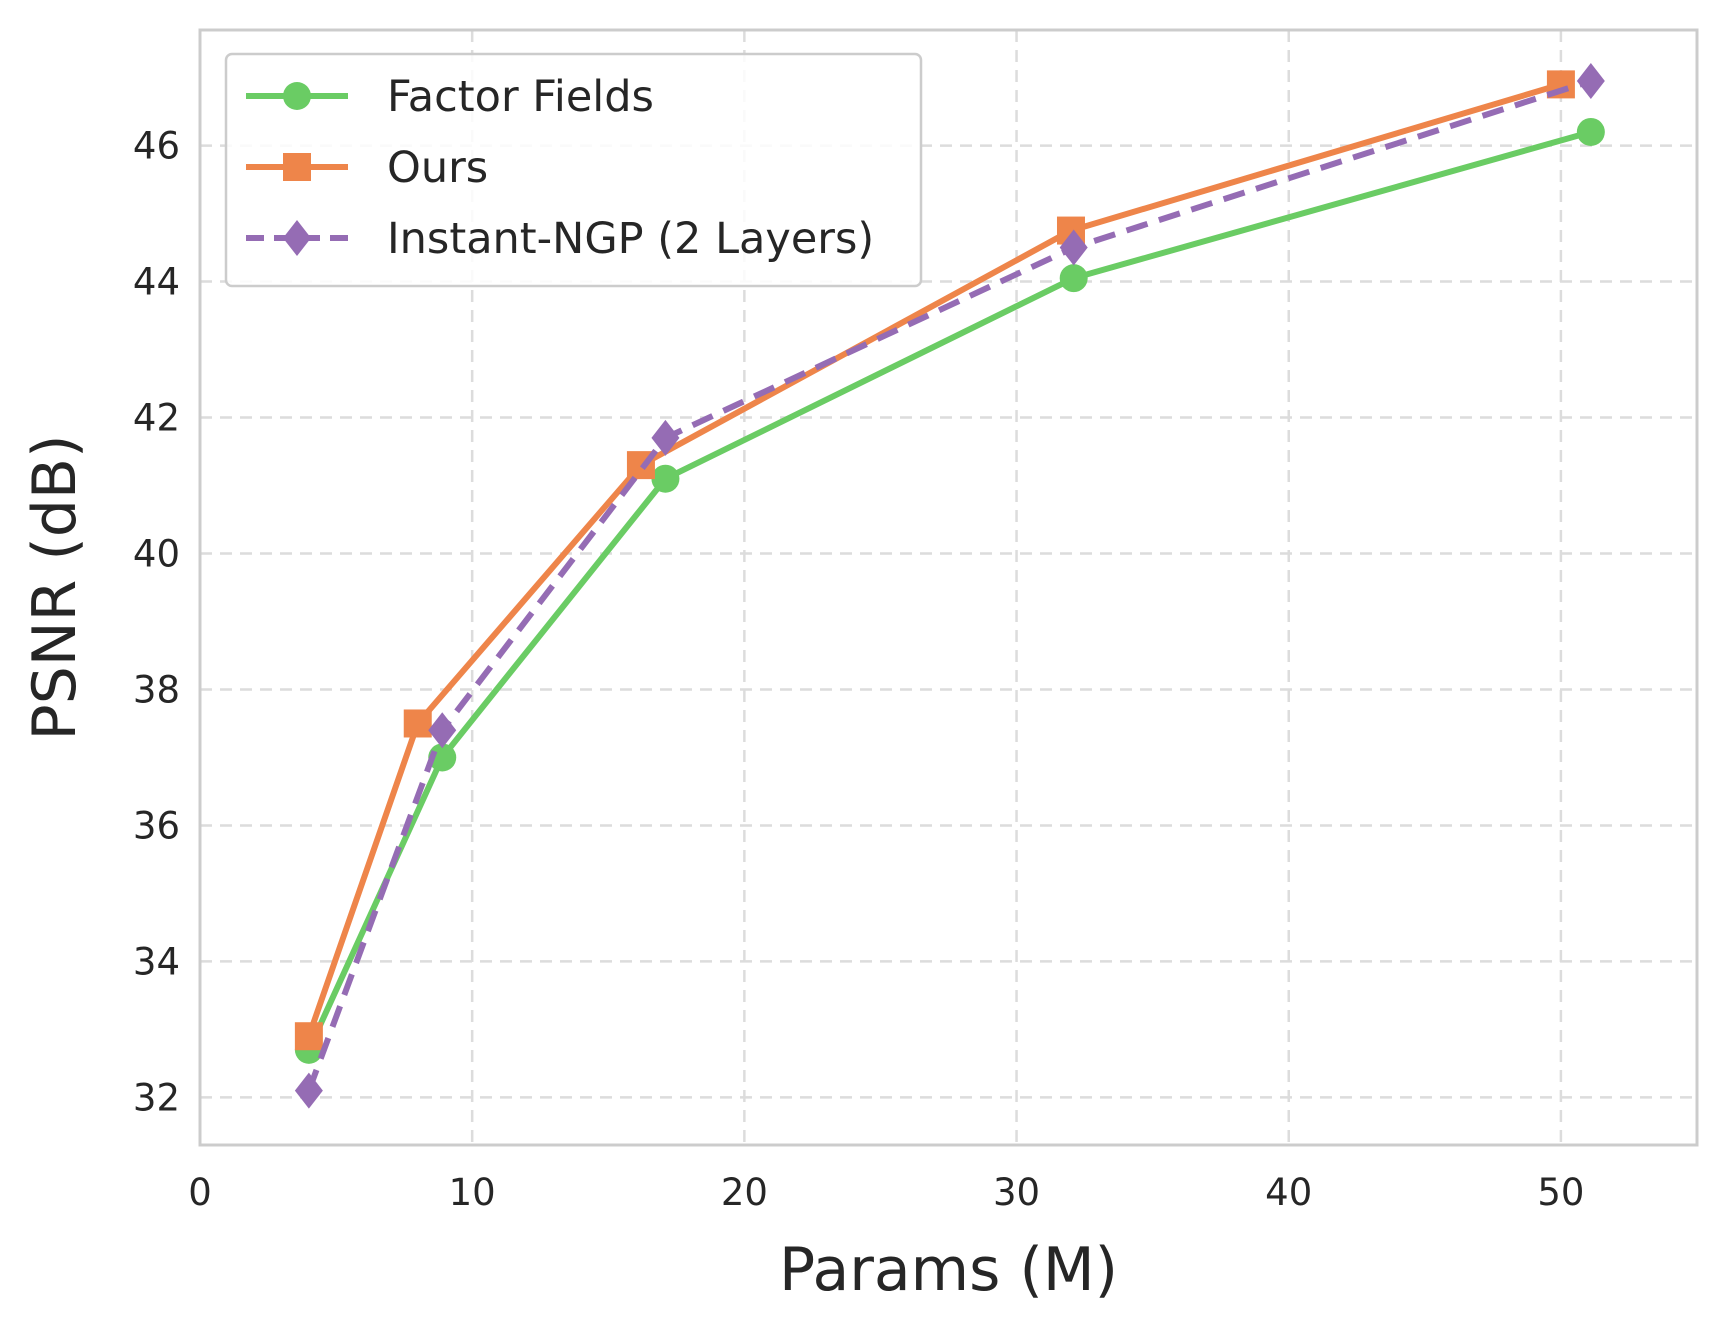 This screenshot has width=1717, height=1328. What do you see at coordinates (1016, 1192) in the screenshot?
I see `x-tick-label-30: 30` at bounding box center [1016, 1192].